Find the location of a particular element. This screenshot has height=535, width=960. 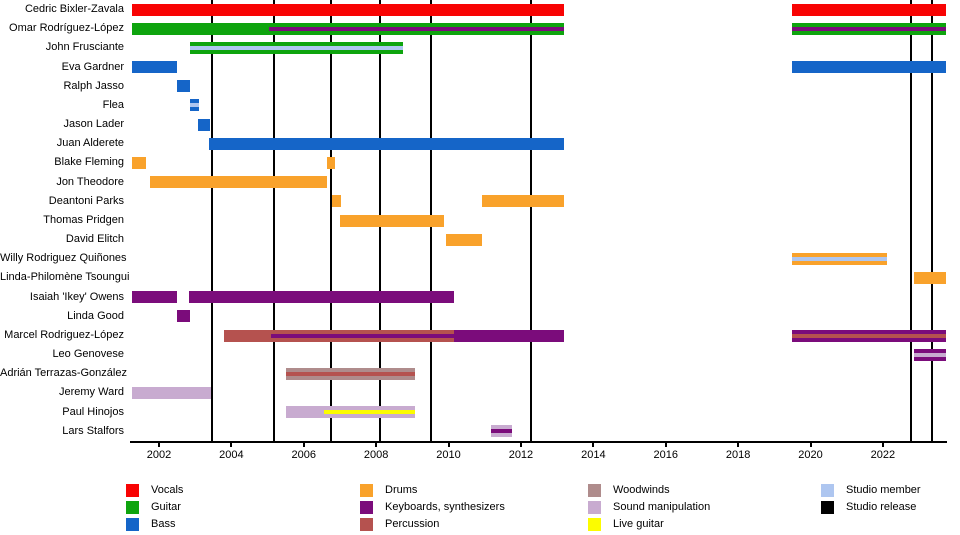

axis-tick-label: 2006 is located at coordinates (303, 455).